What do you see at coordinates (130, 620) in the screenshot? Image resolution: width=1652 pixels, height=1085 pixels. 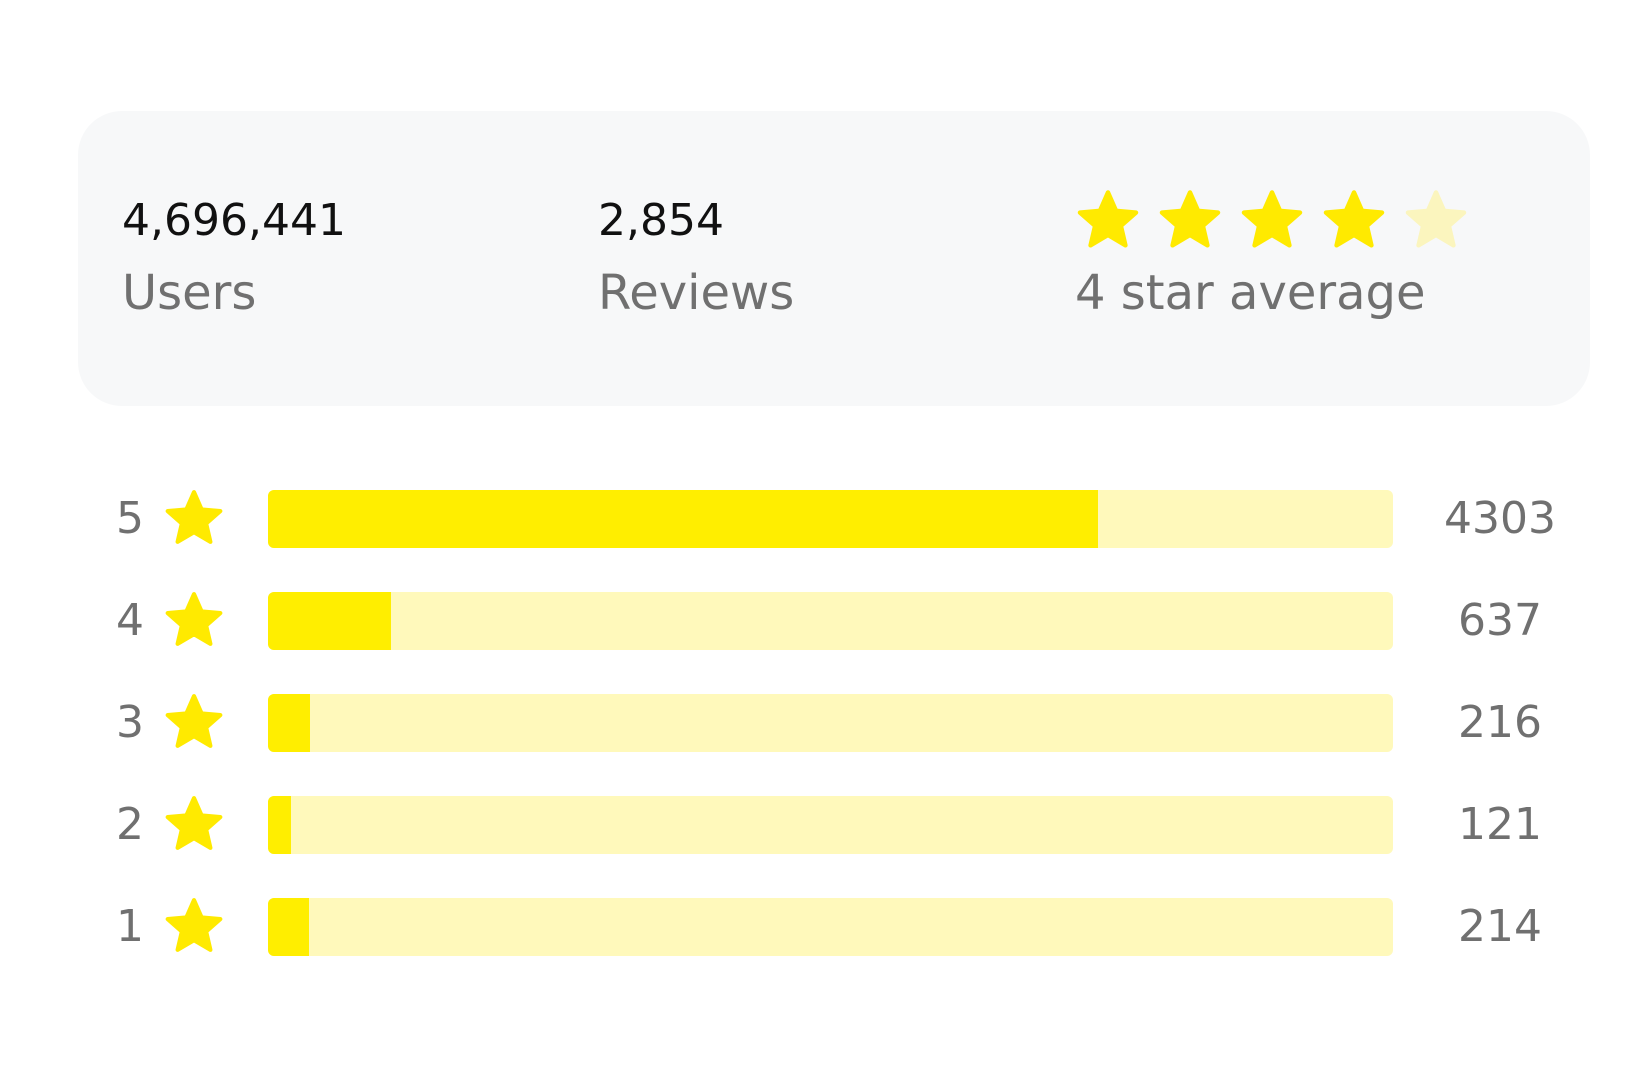 I see `rating-row-label: 4` at bounding box center [130, 620].